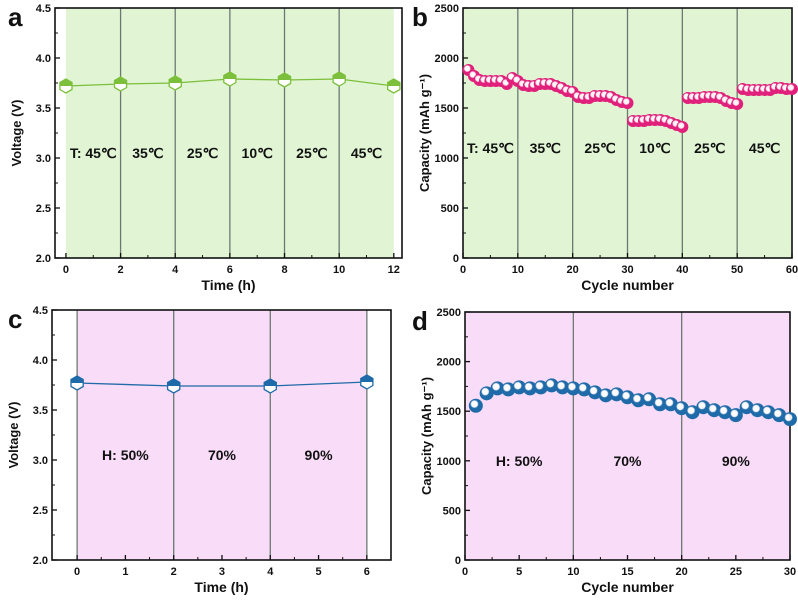 Image resolution: width=798 pixels, height=605 pixels. What do you see at coordinates (221, 587) in the screenshot?
I see `x-axis-label: Time (h)` at bounding box center [221, 587].